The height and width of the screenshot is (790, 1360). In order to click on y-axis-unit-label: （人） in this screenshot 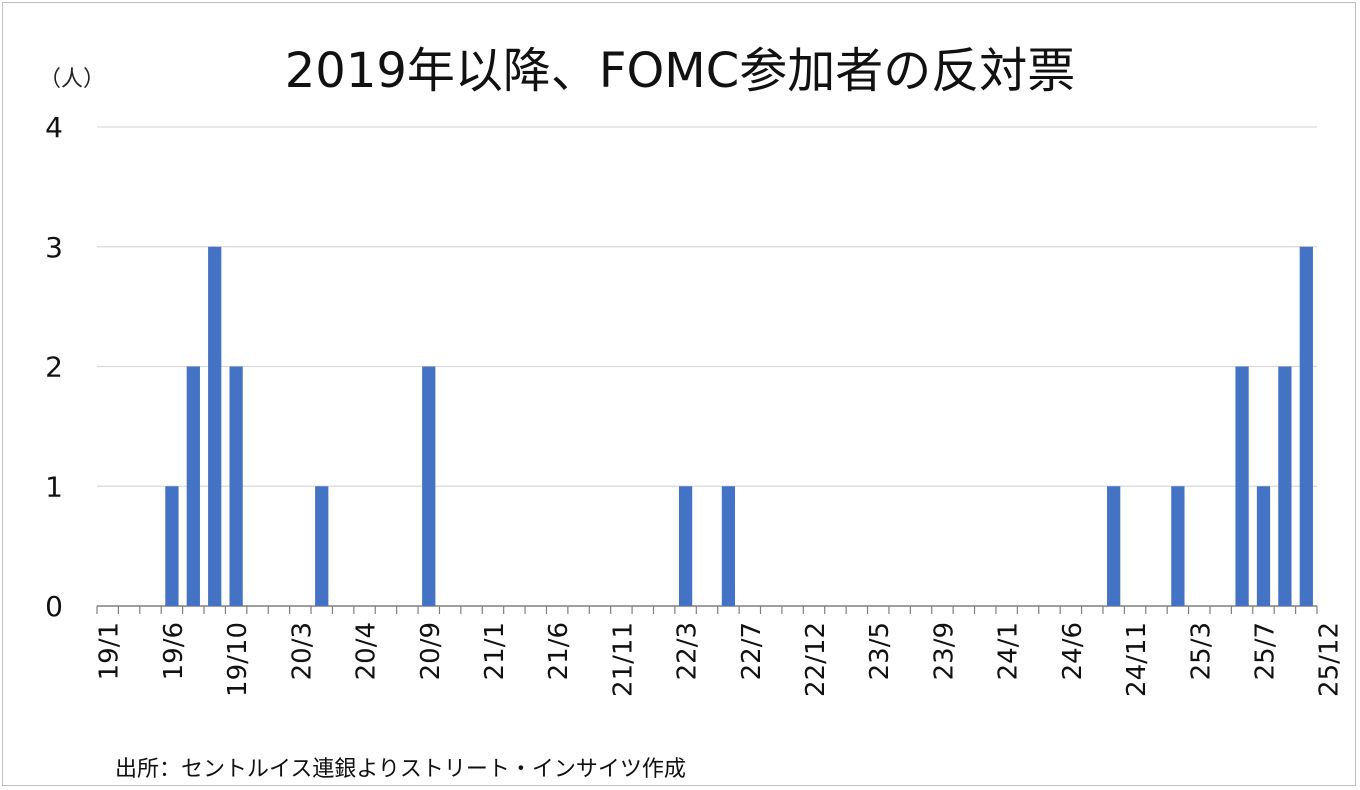, I will do `click(72, 79)`.